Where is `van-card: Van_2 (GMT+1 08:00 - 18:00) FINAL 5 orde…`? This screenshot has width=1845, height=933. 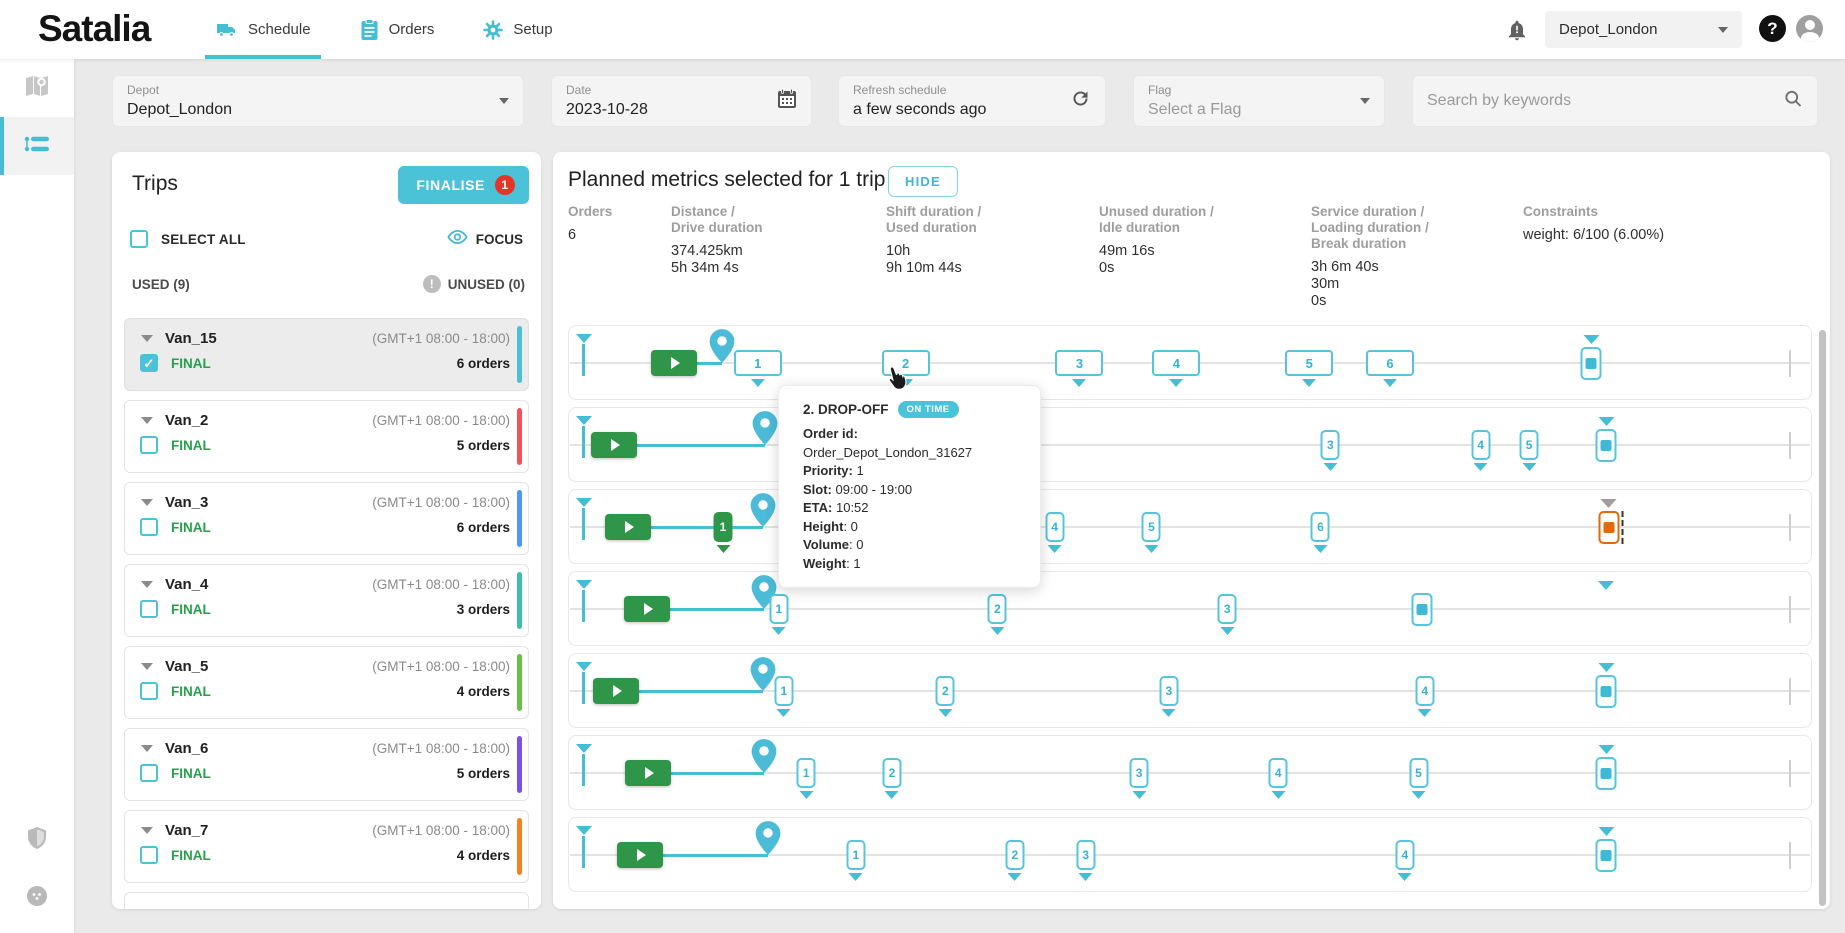
van-card: Van_2 (GMT+1 08:00 - 18:00) FINAL 5 orde… is located at coordinates (326, 436).